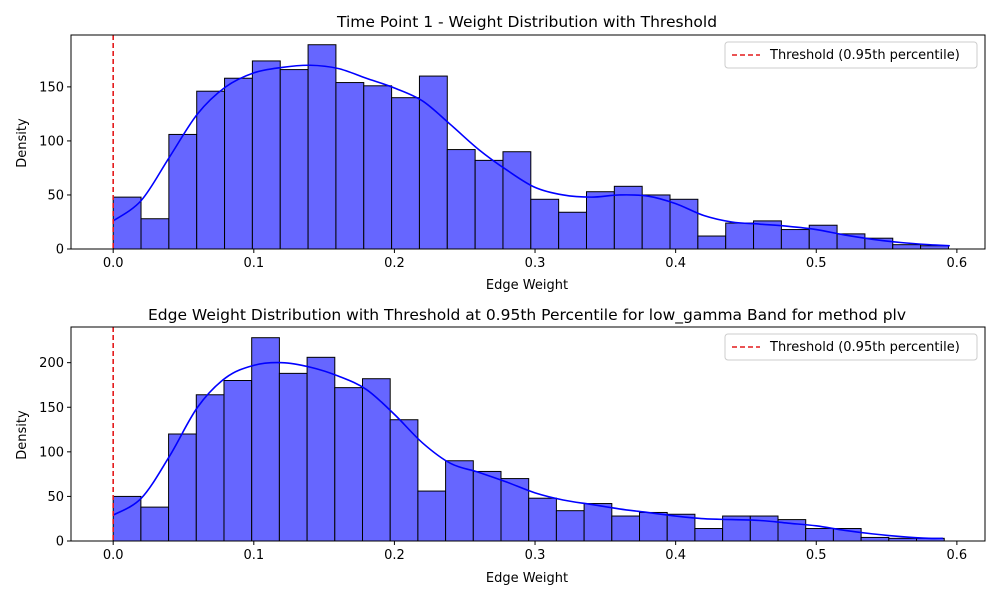 This screenshot has height=600, width=1000. What do you see at coordinates (527, 285) in the screenshot?
I see `chart-1-xlabel: Edge Weight` at bounding box center [527, 285].